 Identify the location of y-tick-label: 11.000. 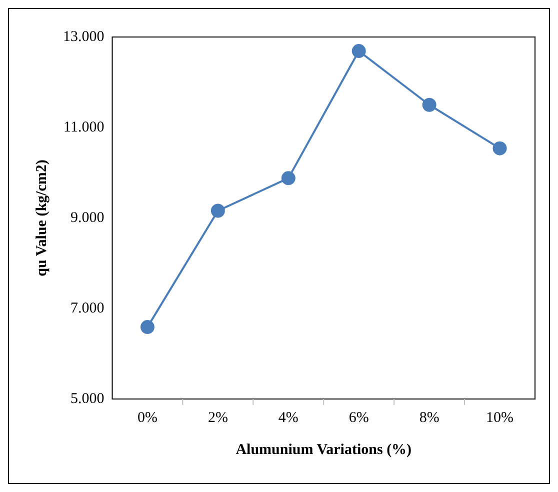
(84, 127).